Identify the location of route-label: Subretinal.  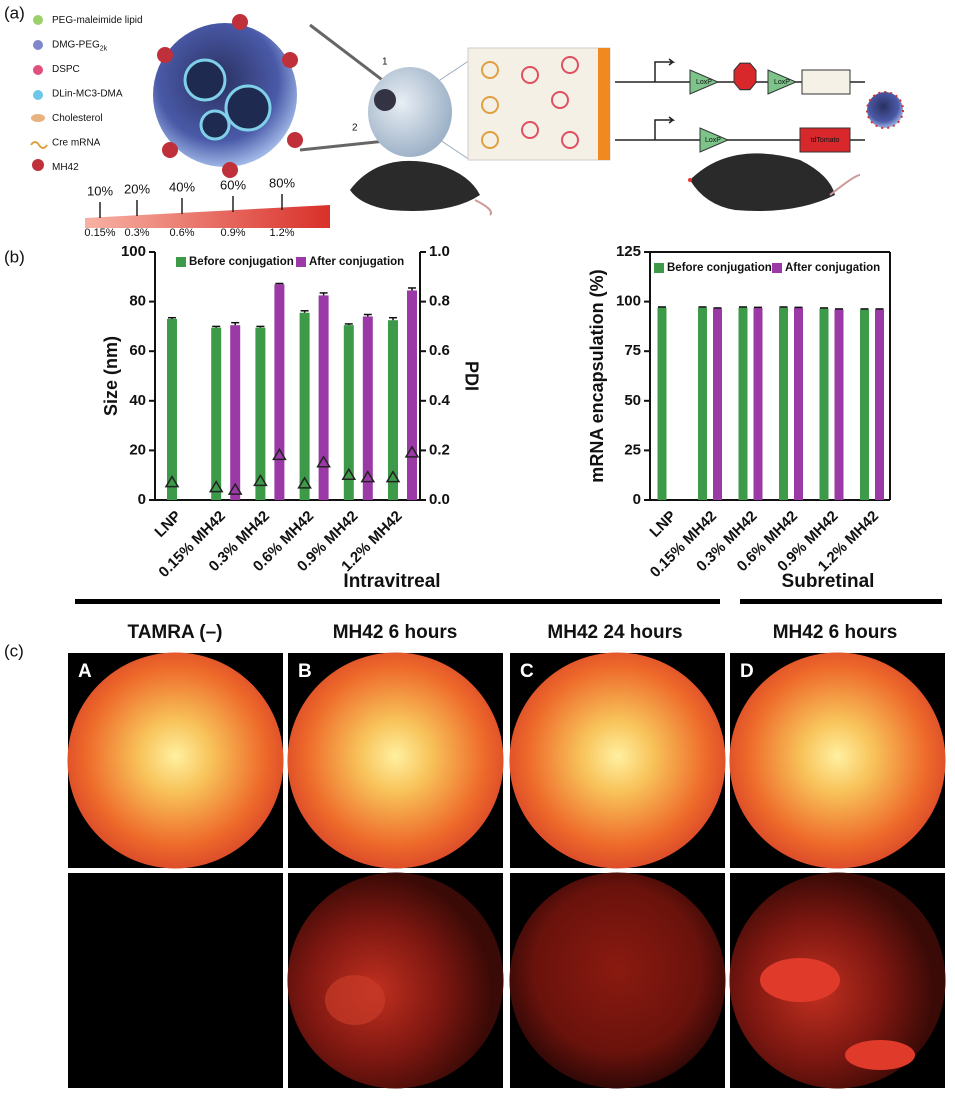
(828, 581).